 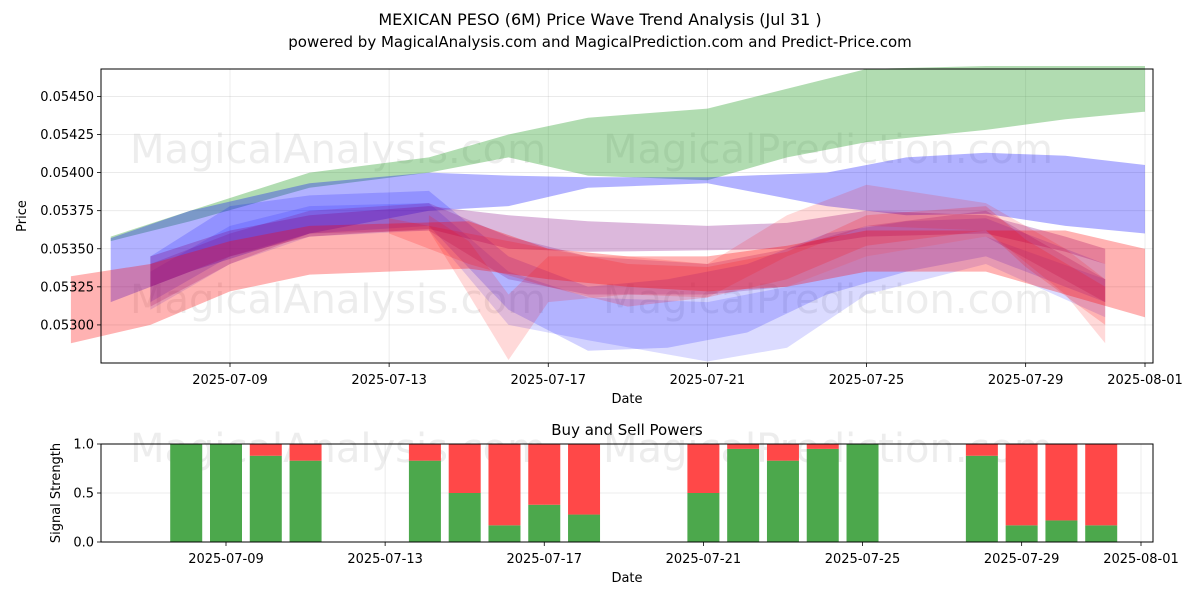 What do you see at coordinates (389, 380) in the screenshot?
I see `price-x-tick-label: 2025-07-13` at bounding box center [389, 380].